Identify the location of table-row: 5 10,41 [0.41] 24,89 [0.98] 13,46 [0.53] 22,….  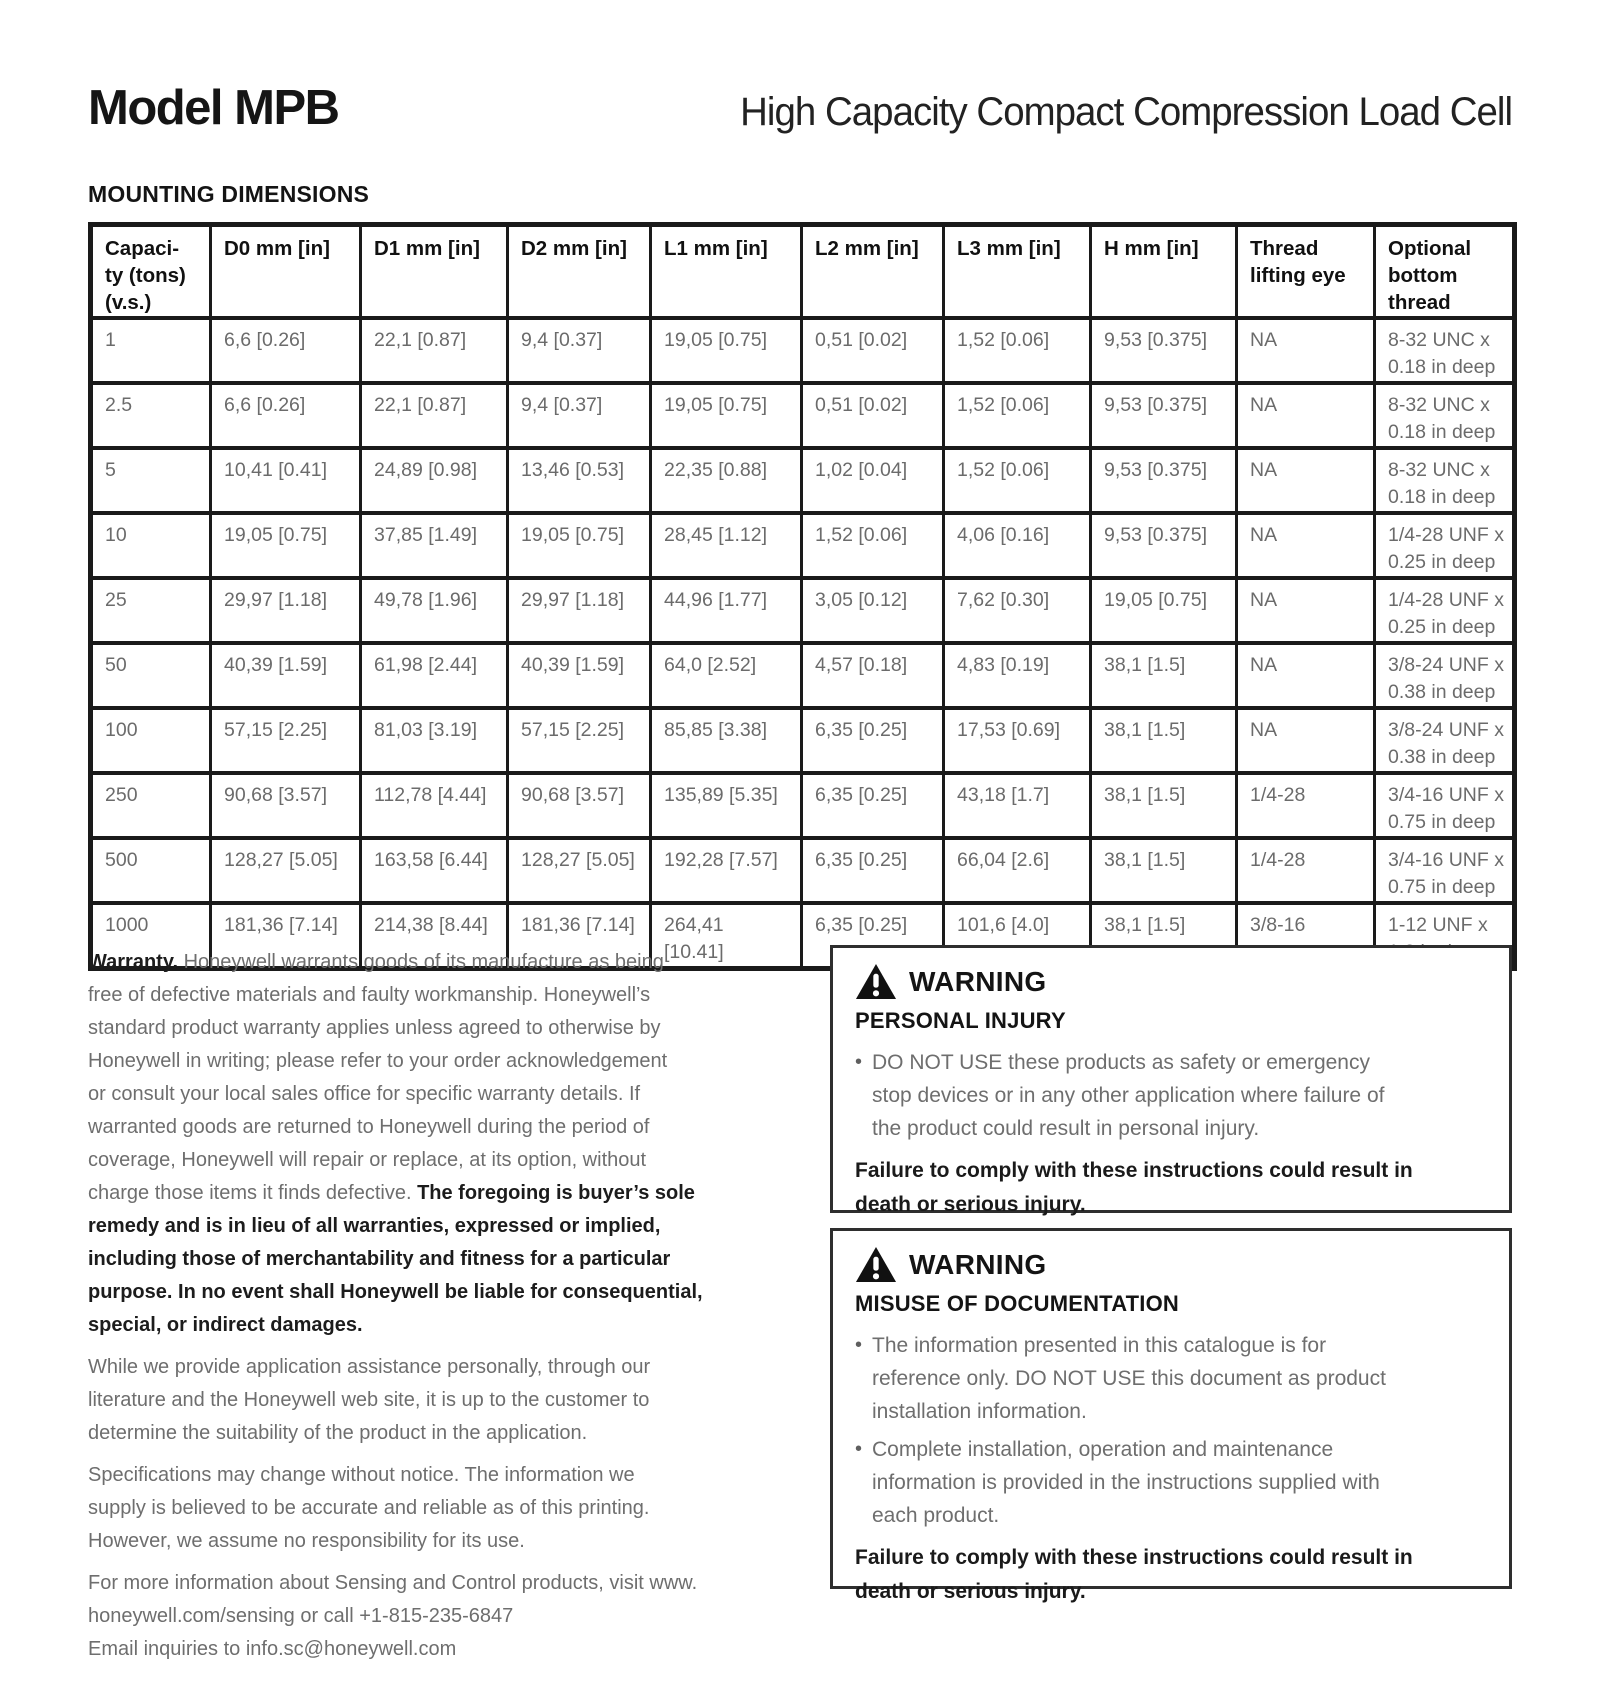
(802, 480).